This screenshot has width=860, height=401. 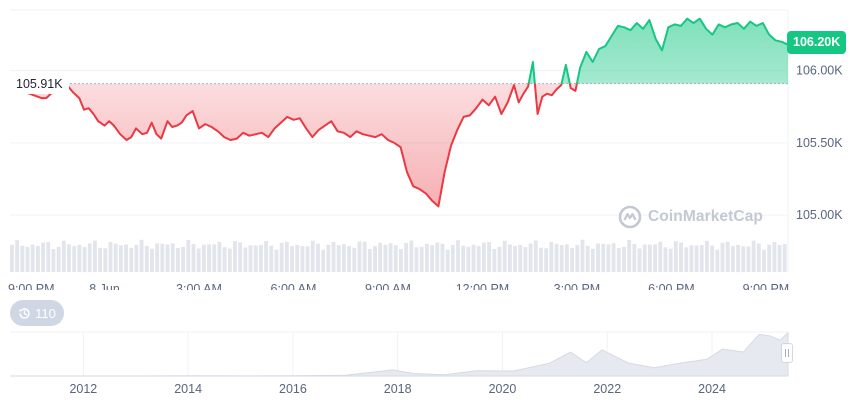 What do you see at coordinates (398, 255) in the screenshot?
I see `volume-bars` at bounding box center [398, 255].